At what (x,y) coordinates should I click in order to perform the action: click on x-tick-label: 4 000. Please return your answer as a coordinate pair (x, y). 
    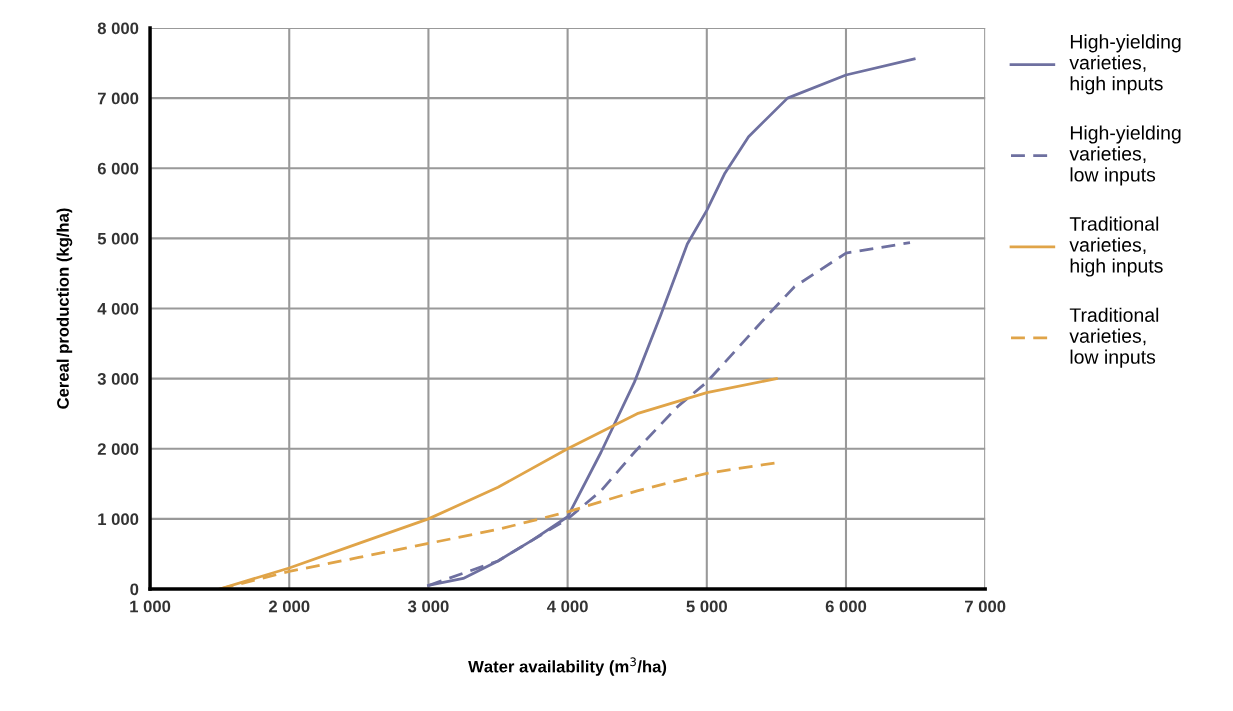
    Looking at the image, I should click on (567, 606).